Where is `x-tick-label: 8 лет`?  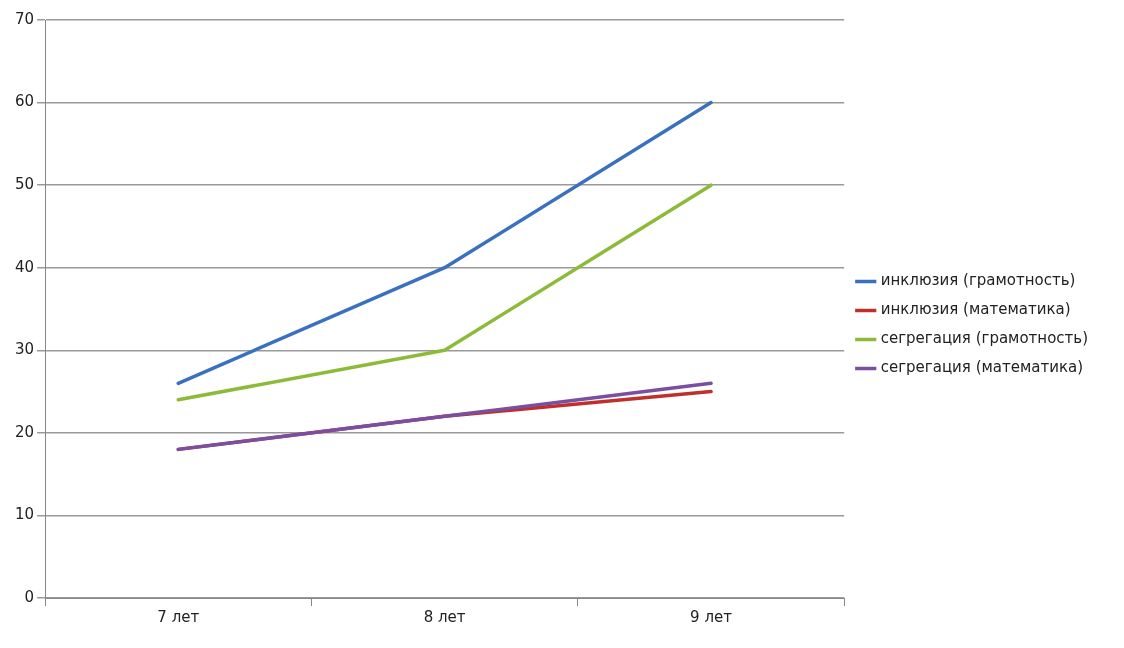
x-tick-label: 8 лет is located at coordinates (444, 616).